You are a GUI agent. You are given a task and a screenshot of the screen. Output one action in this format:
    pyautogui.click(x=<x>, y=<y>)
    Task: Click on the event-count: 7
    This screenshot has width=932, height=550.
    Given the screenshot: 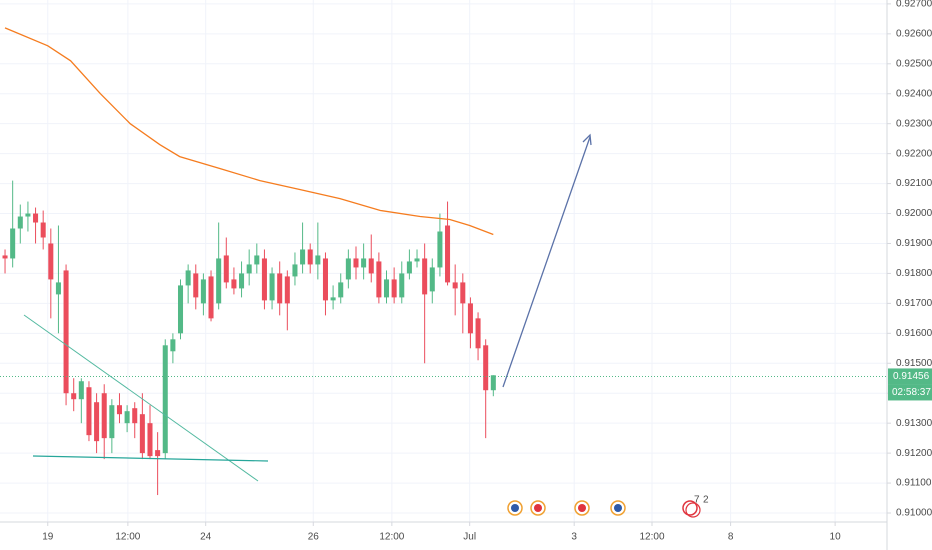 What is the action you would take?
    pyautogui.click(x=697, y=500)
    